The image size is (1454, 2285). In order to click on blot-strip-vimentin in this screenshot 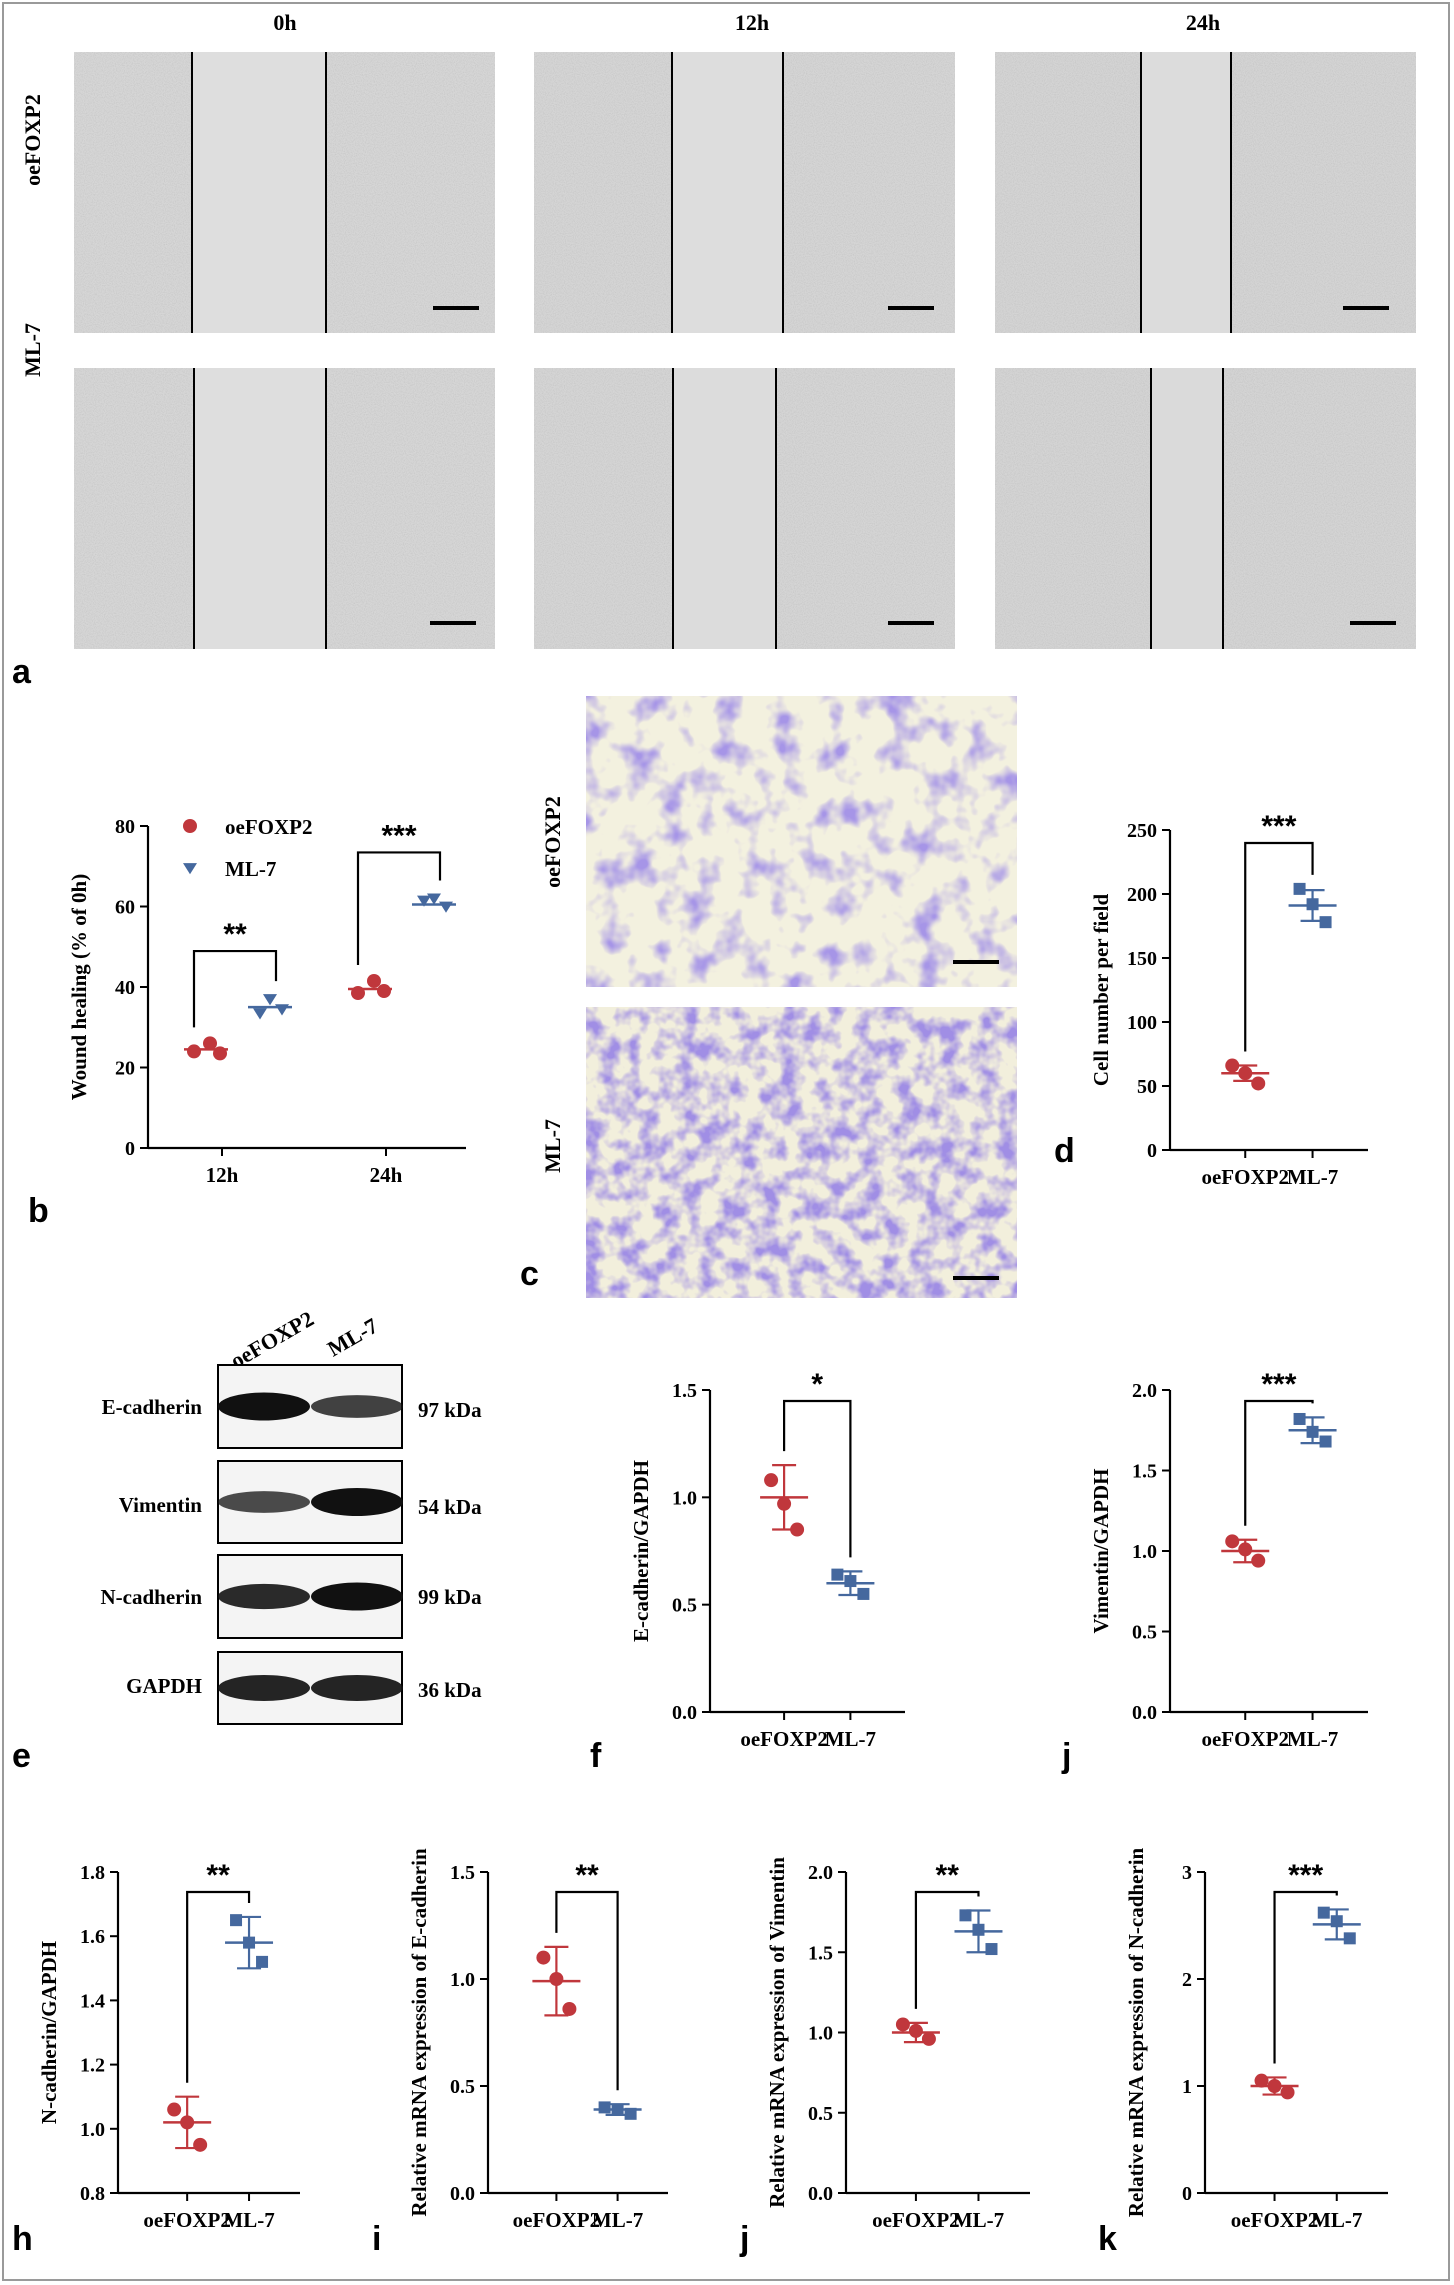, I will do `click(310, 1502)`.